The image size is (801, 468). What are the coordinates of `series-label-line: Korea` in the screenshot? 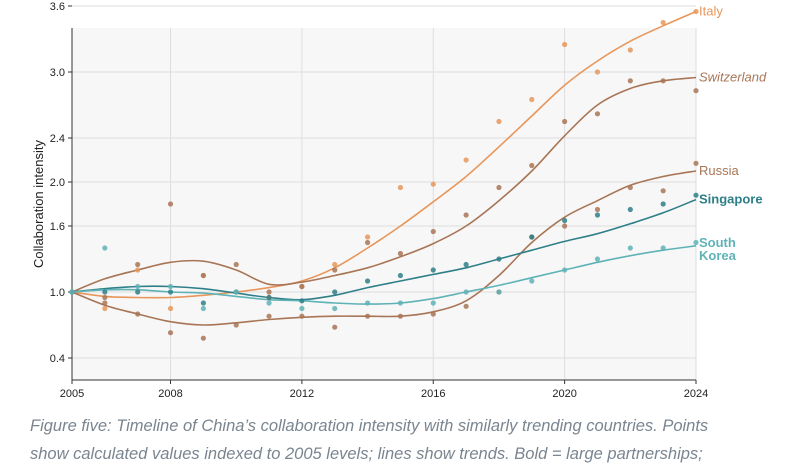 It's located at (718, 255).